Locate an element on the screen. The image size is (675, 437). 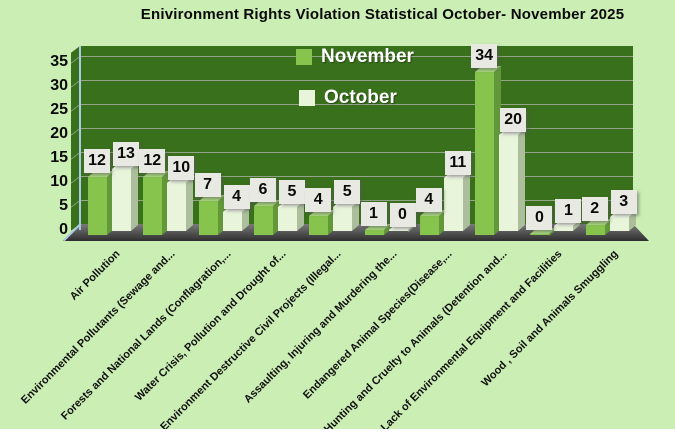
value-label-november: 34 is located at coordinates (484, 55).